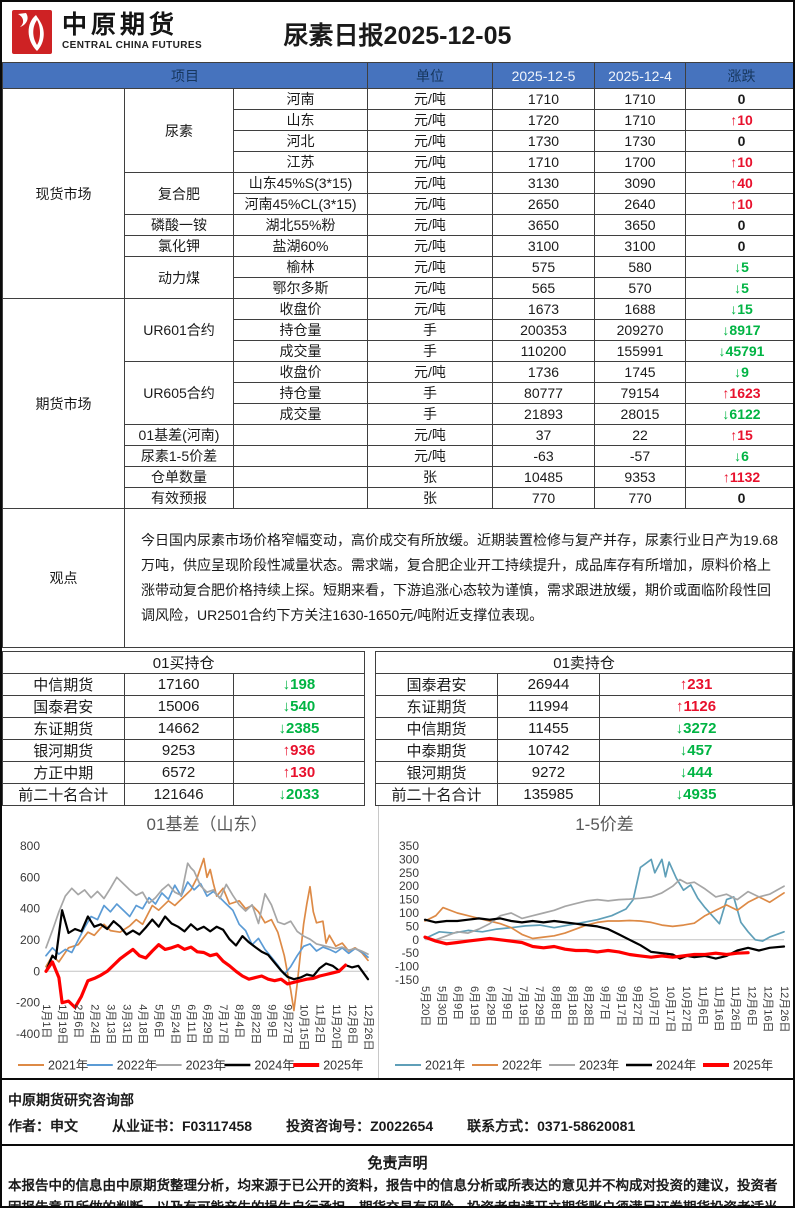 The height and width of the screenshot is (1208, 795). I want to click on table-row: 中泰期货 10742 ↓457, so click(584, 750).